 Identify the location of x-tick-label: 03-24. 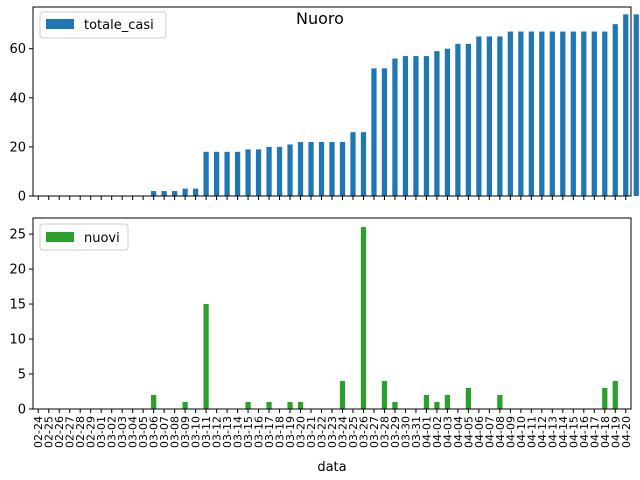
(342, 432).